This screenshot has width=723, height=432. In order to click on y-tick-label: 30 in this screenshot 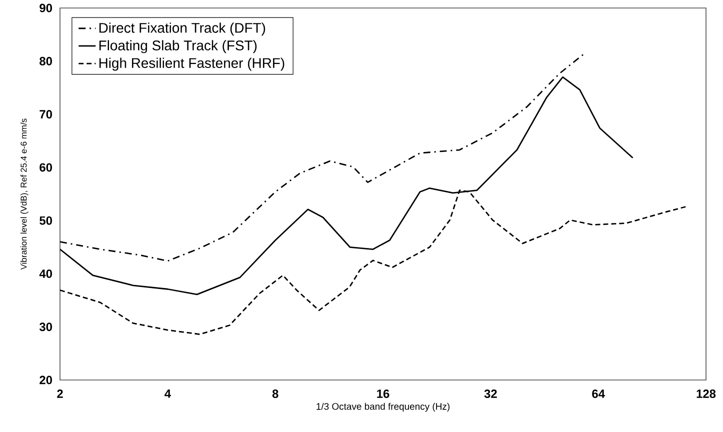, I will do `click(45, 327)`.